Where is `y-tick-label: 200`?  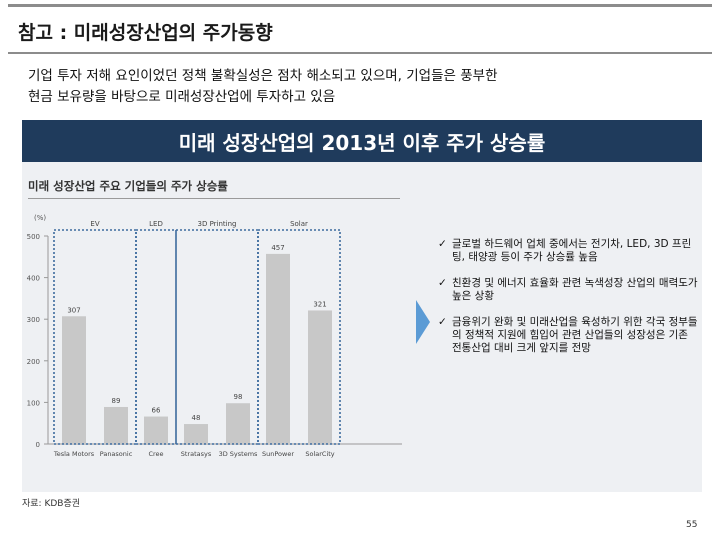 y-tick-label: 200 is located at coordinates (33, 362).